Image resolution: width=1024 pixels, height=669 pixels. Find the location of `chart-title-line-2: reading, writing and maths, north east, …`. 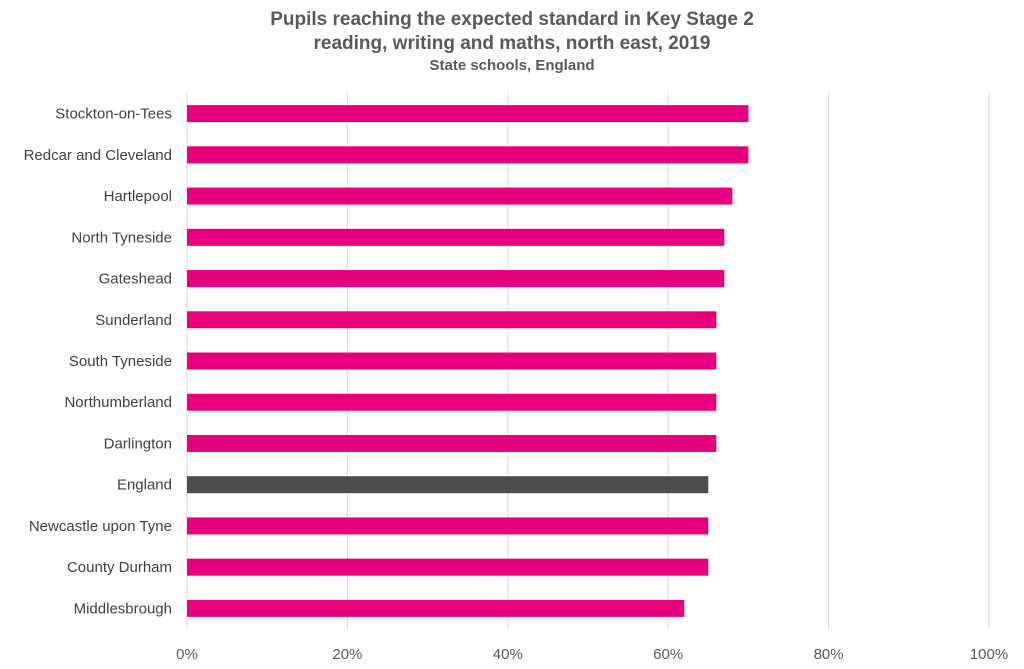

chart-title-line-2: reading, writing and maths, north east, … is located at coordinates (512, 43).